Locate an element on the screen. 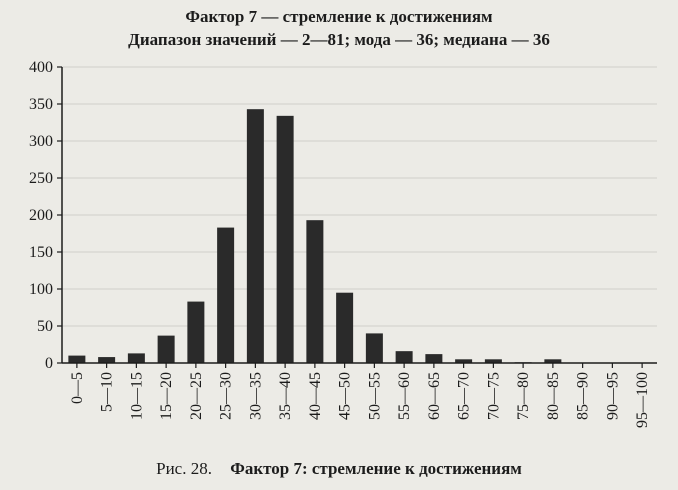  y-tick-label: 100 is located at coordinates (41, 289).